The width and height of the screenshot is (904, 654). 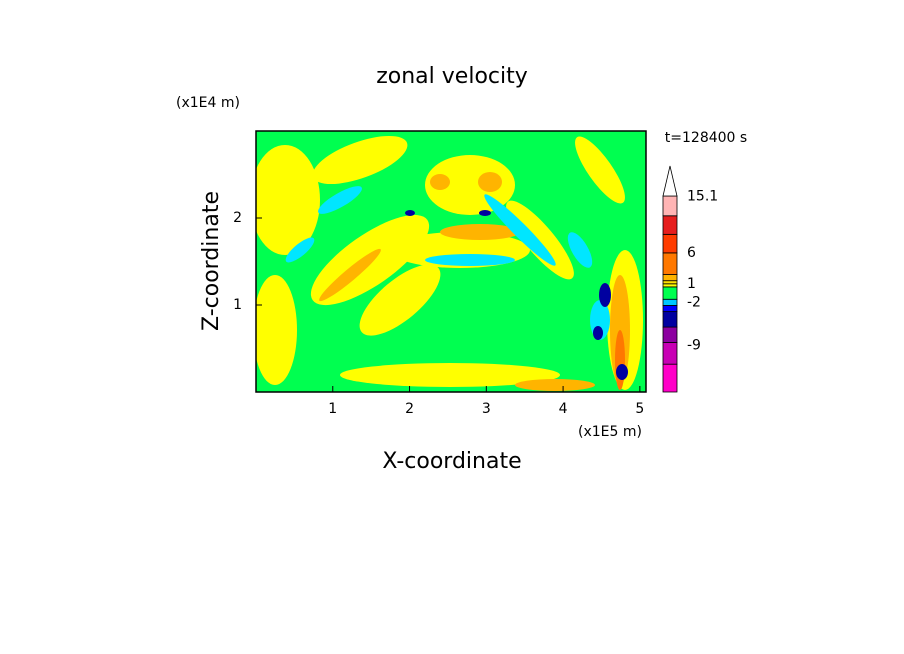 I want to click on x-tick-label: 4, so click(x=563, y=409).